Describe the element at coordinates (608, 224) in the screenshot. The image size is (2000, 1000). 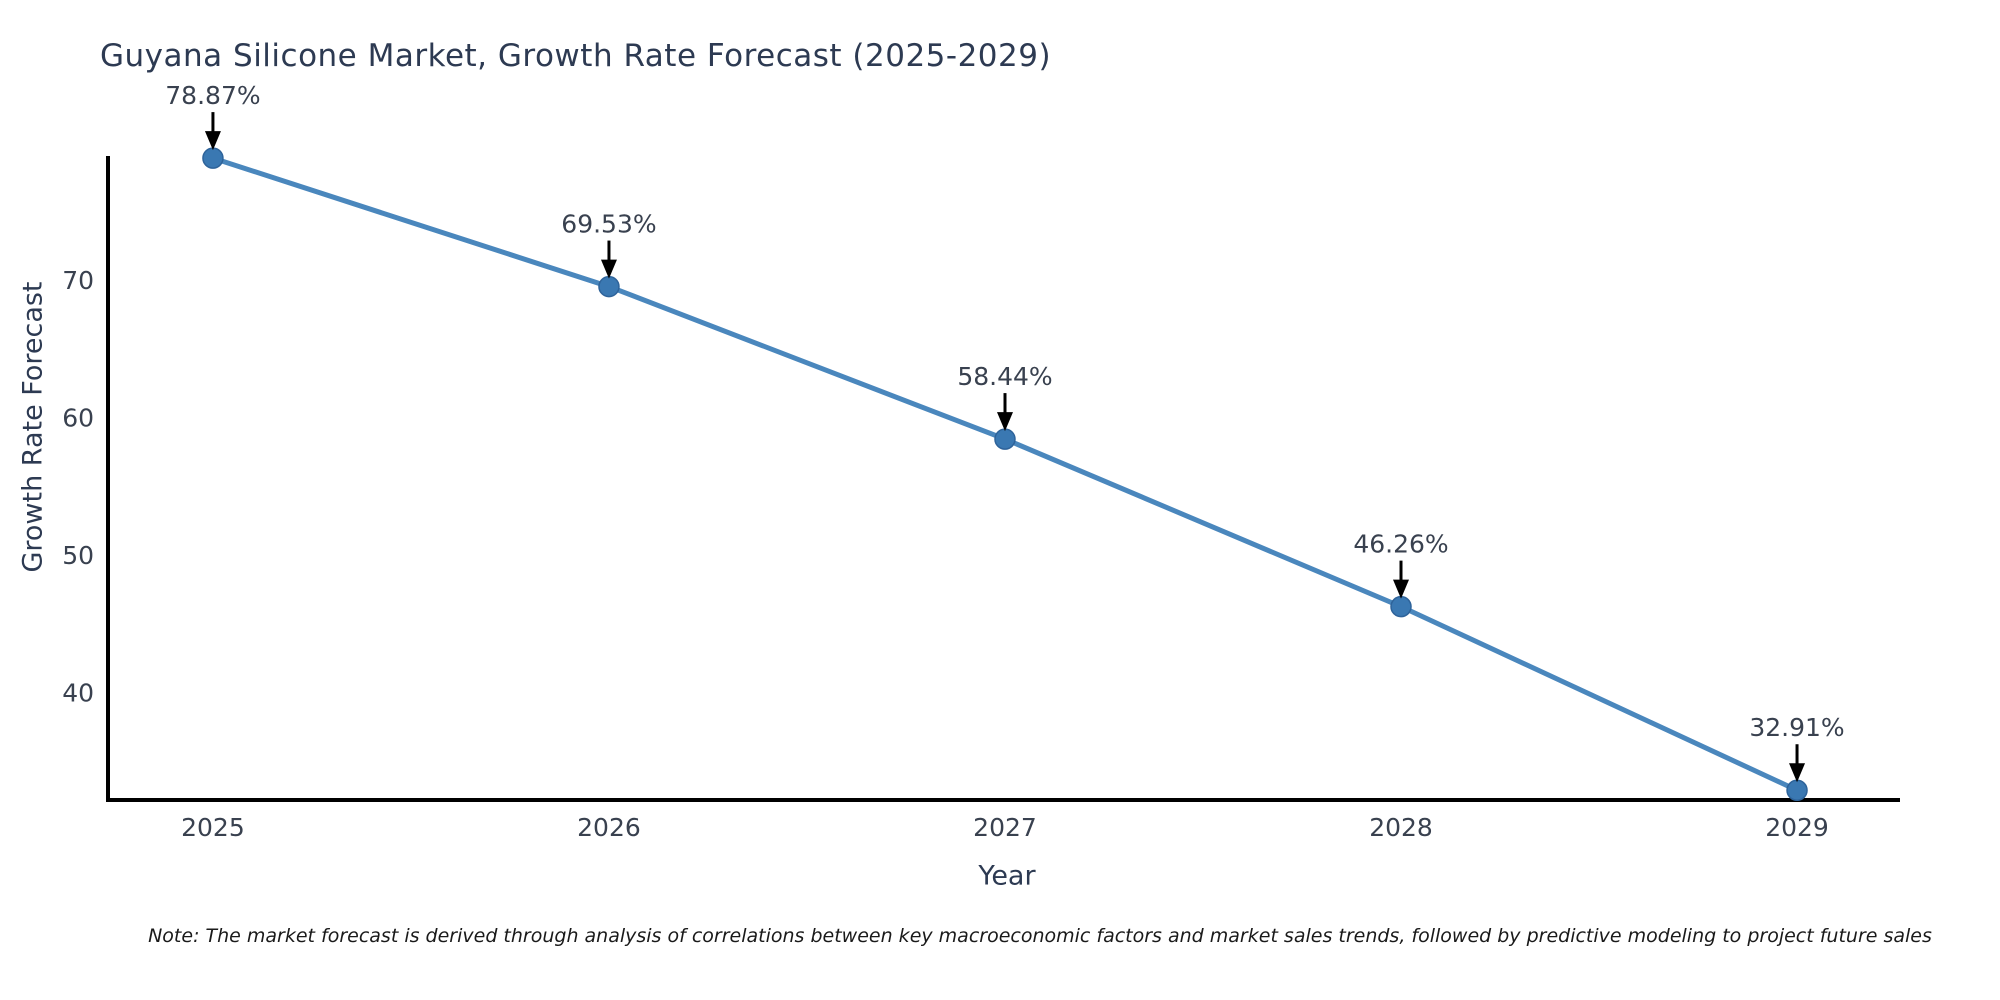
I see `point-annotation: 69.53%` at that location.